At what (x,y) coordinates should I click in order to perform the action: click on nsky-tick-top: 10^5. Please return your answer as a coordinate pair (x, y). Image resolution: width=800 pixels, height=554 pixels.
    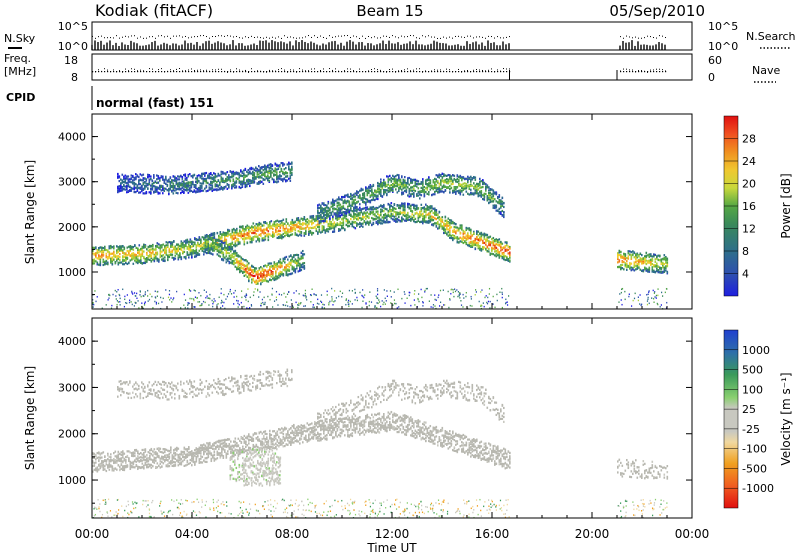
    Looking at the image, I should click on (73, 26).